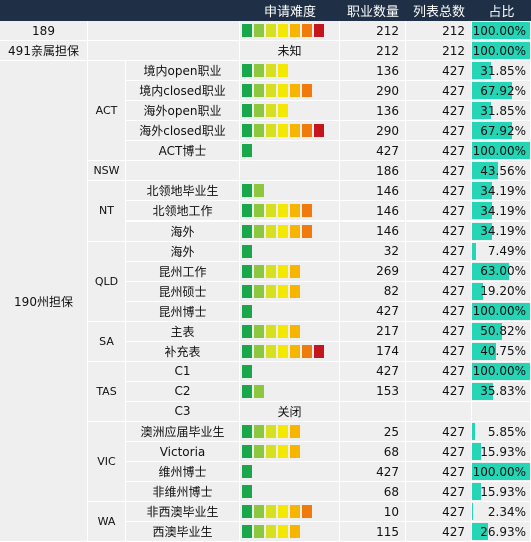  Describe the element at coordinates (501, 512) in the screenshot. I see `ratio-cell: 2.34%` at that location.